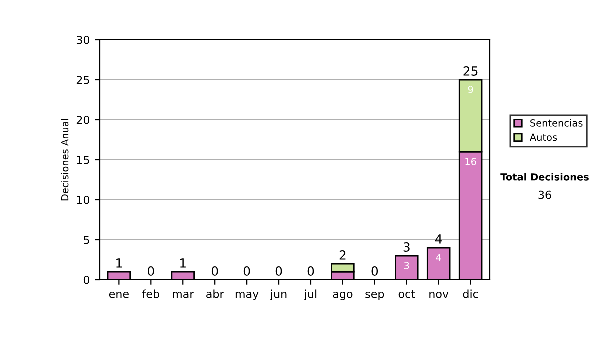 This screenshot has width=600, height=340. Describe the element at coordinates (247, 296) in the screenshot. I see `x-tick-label: may` at that location.